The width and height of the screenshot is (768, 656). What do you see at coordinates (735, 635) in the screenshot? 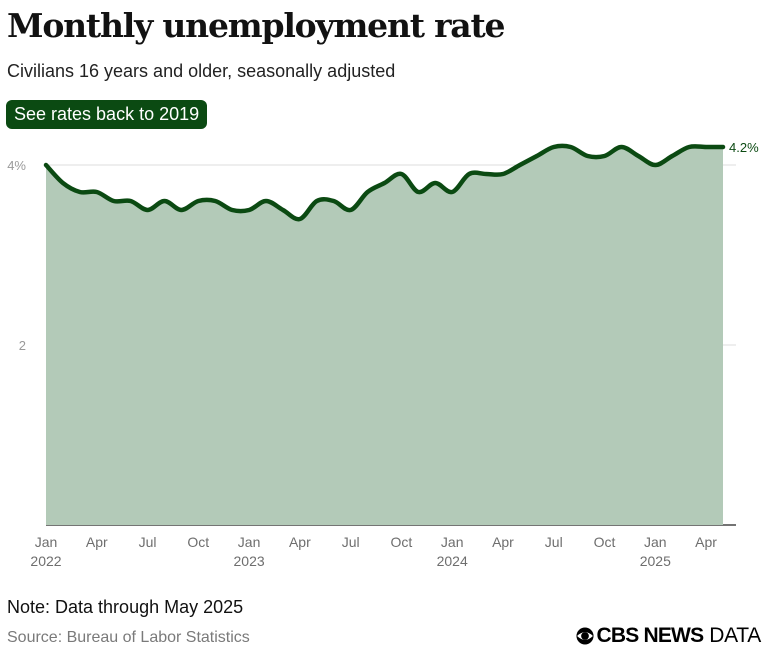
I see `logo-data-text: DATA` at bounding box center [735, 635].